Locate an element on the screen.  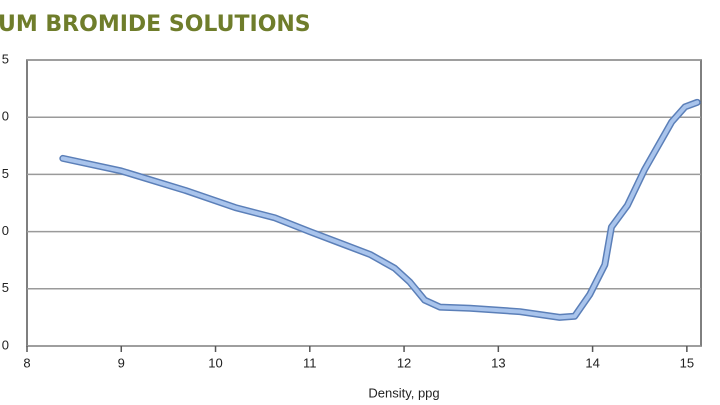
x-axis-label: Density, ppg is located at coordinates (403, 392).